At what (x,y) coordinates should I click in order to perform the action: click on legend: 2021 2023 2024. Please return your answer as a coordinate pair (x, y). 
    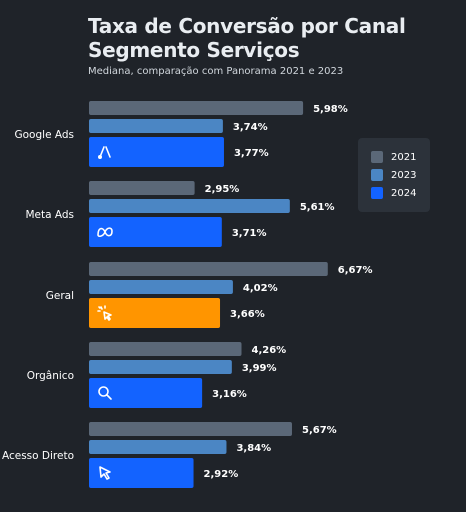
    Looking at the image, I should click on (394, 175).